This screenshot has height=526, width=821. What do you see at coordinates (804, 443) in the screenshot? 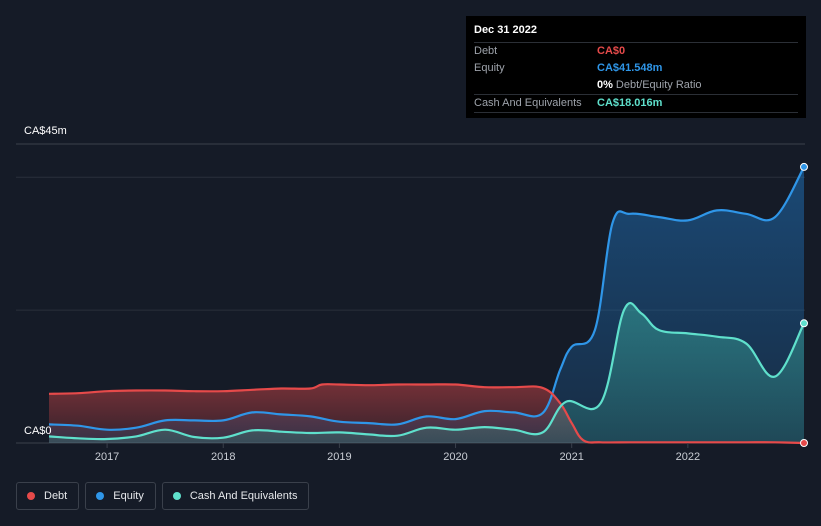
I see `end-marker-debt` at bounding box center [804, 443].